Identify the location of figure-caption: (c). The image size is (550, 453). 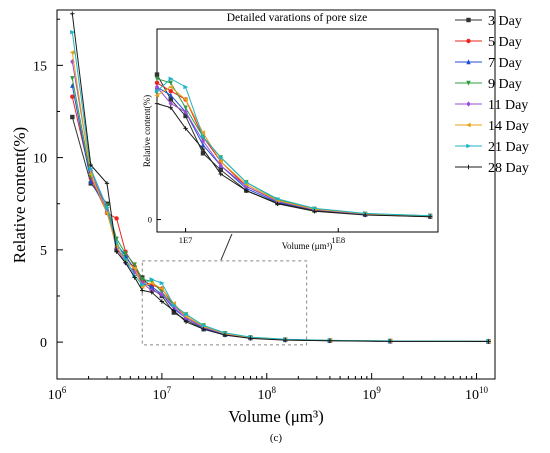
(276, 438).